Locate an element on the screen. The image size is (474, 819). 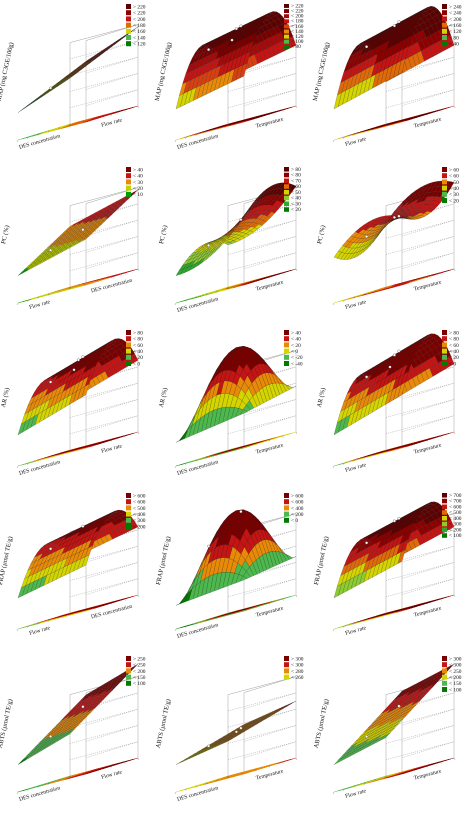
legend: > 80< 80< 70< 60< 50< 40< 30< 20 is located at coordinates (292, 190).